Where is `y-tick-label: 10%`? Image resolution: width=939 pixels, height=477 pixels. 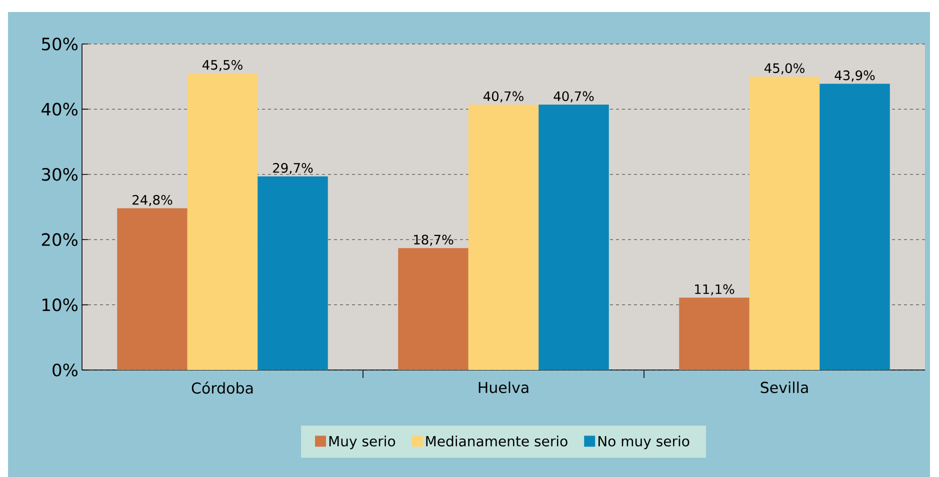
y-tick-label: 10% is located at coordinates (60, 305).